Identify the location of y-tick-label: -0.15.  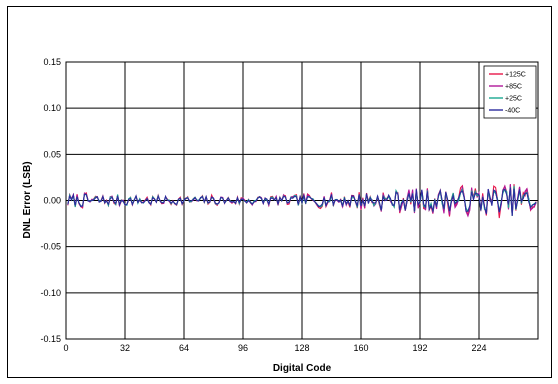
(50, 339).